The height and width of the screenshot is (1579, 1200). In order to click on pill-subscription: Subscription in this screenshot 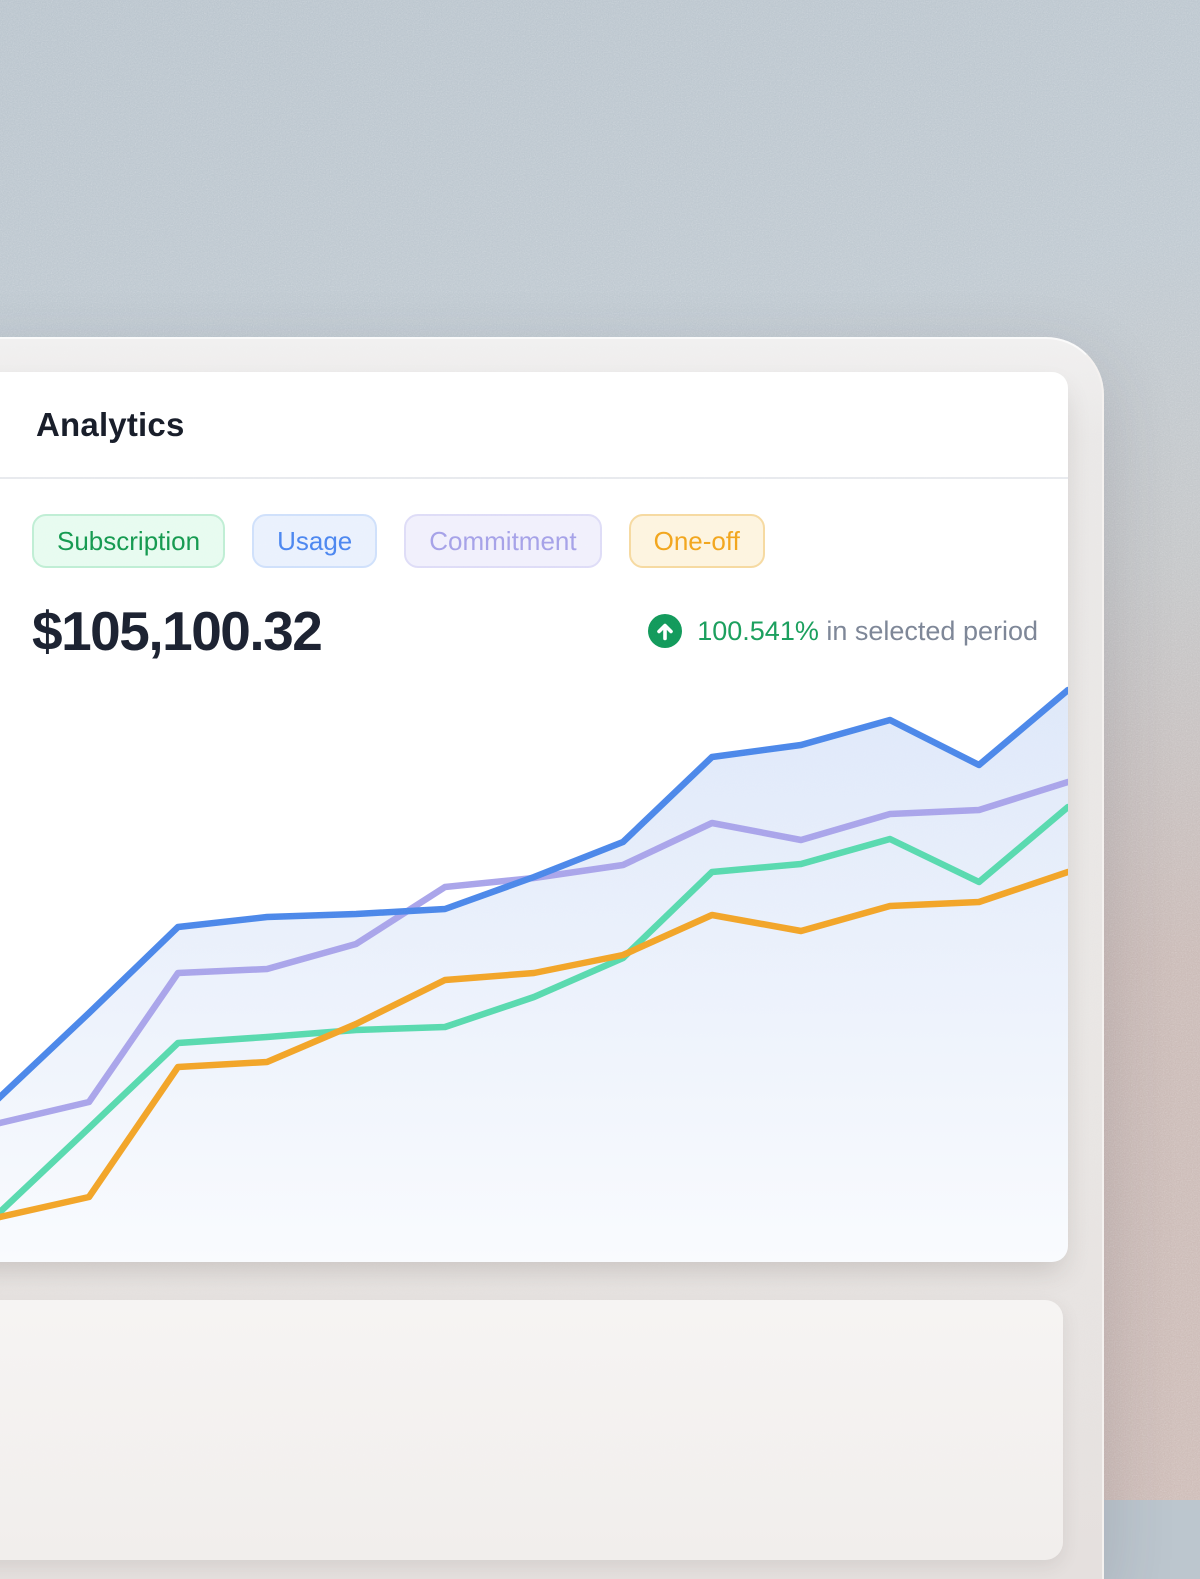, I will do `click(129, 541)`.